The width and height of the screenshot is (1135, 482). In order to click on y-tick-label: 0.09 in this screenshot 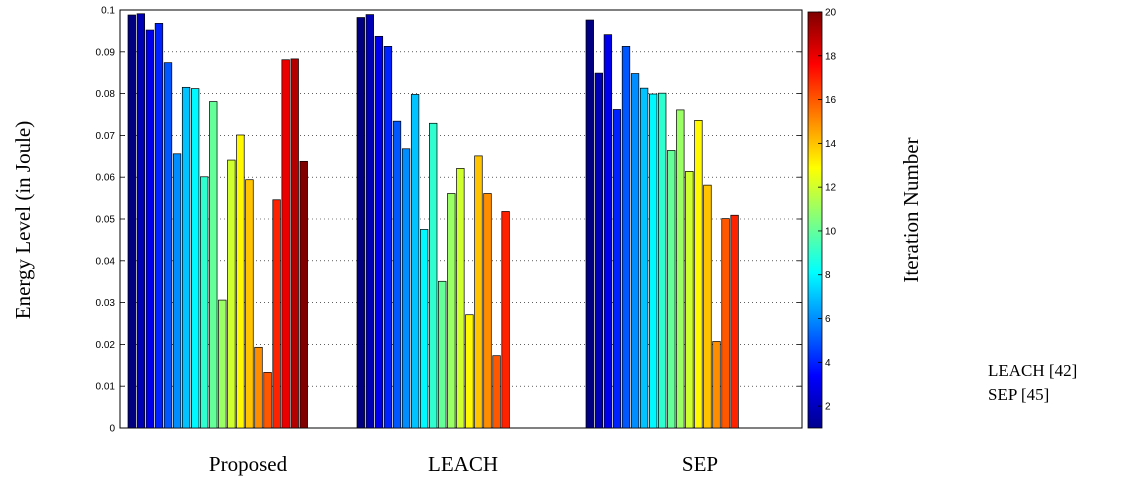, I will do `click(106, 52)`.